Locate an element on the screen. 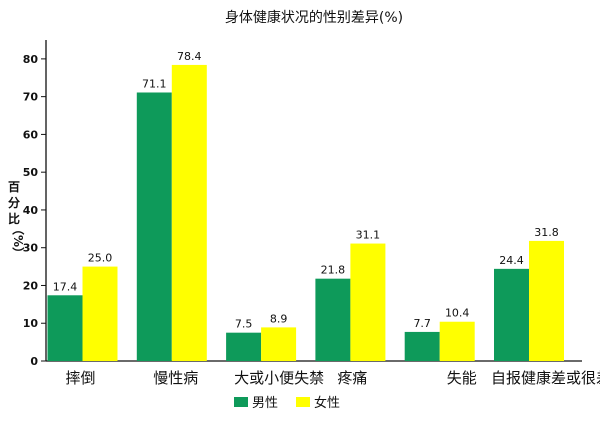  data-label: 7.5 is located at coordinates (244, 324).